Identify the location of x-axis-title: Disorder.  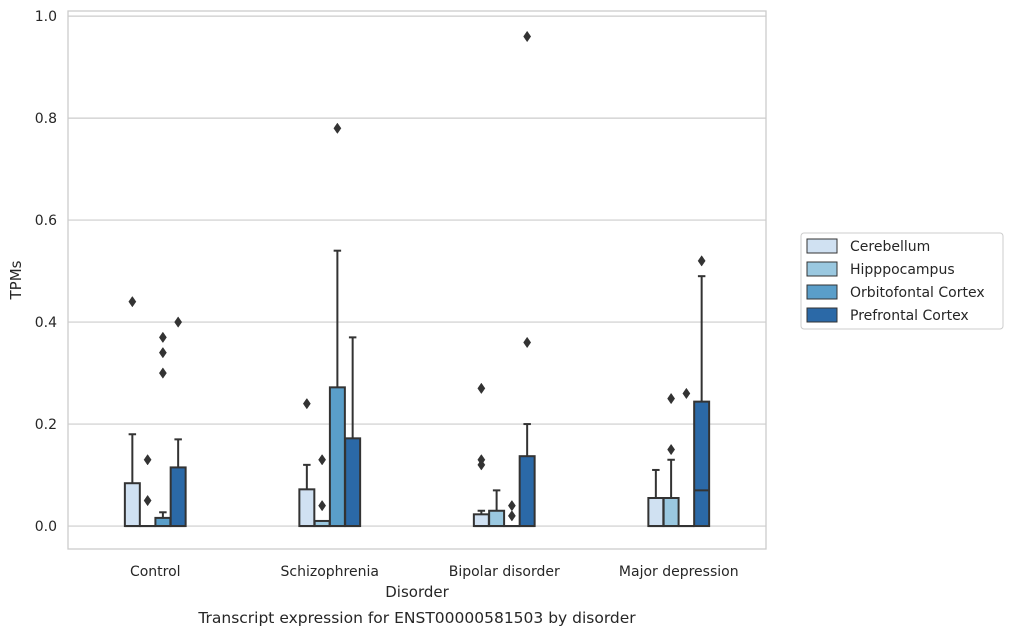
(417, 592).